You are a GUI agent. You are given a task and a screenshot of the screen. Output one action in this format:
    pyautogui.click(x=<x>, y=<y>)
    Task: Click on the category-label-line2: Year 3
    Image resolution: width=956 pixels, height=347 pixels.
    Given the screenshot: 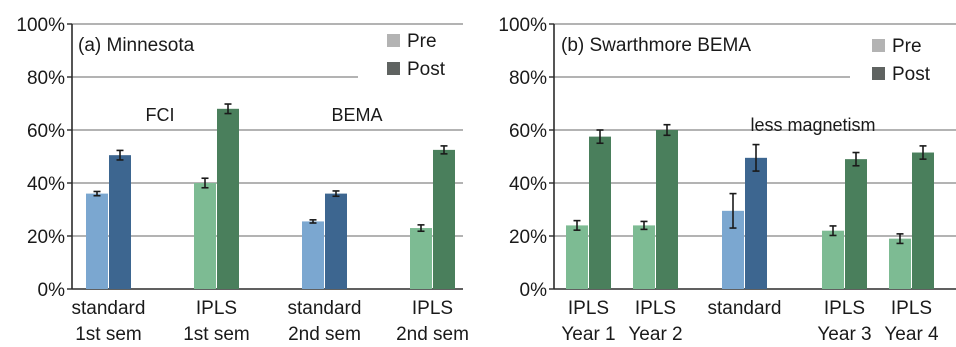 What is the action you would take?
    pyautogui.click(x=844, y=334)
    